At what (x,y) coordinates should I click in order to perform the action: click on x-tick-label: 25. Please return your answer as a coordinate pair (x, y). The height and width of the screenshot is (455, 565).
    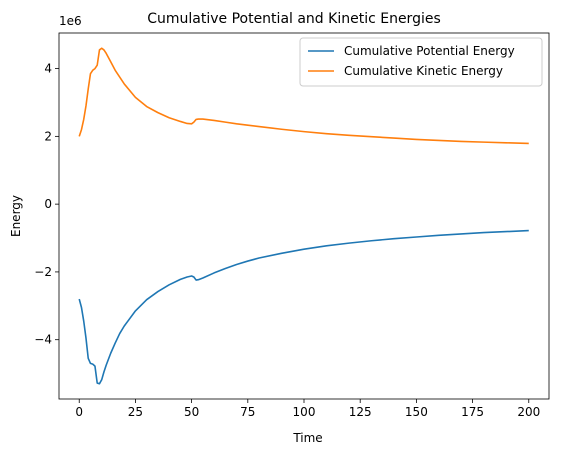
    Looking at the image, I should click on (135, 412).